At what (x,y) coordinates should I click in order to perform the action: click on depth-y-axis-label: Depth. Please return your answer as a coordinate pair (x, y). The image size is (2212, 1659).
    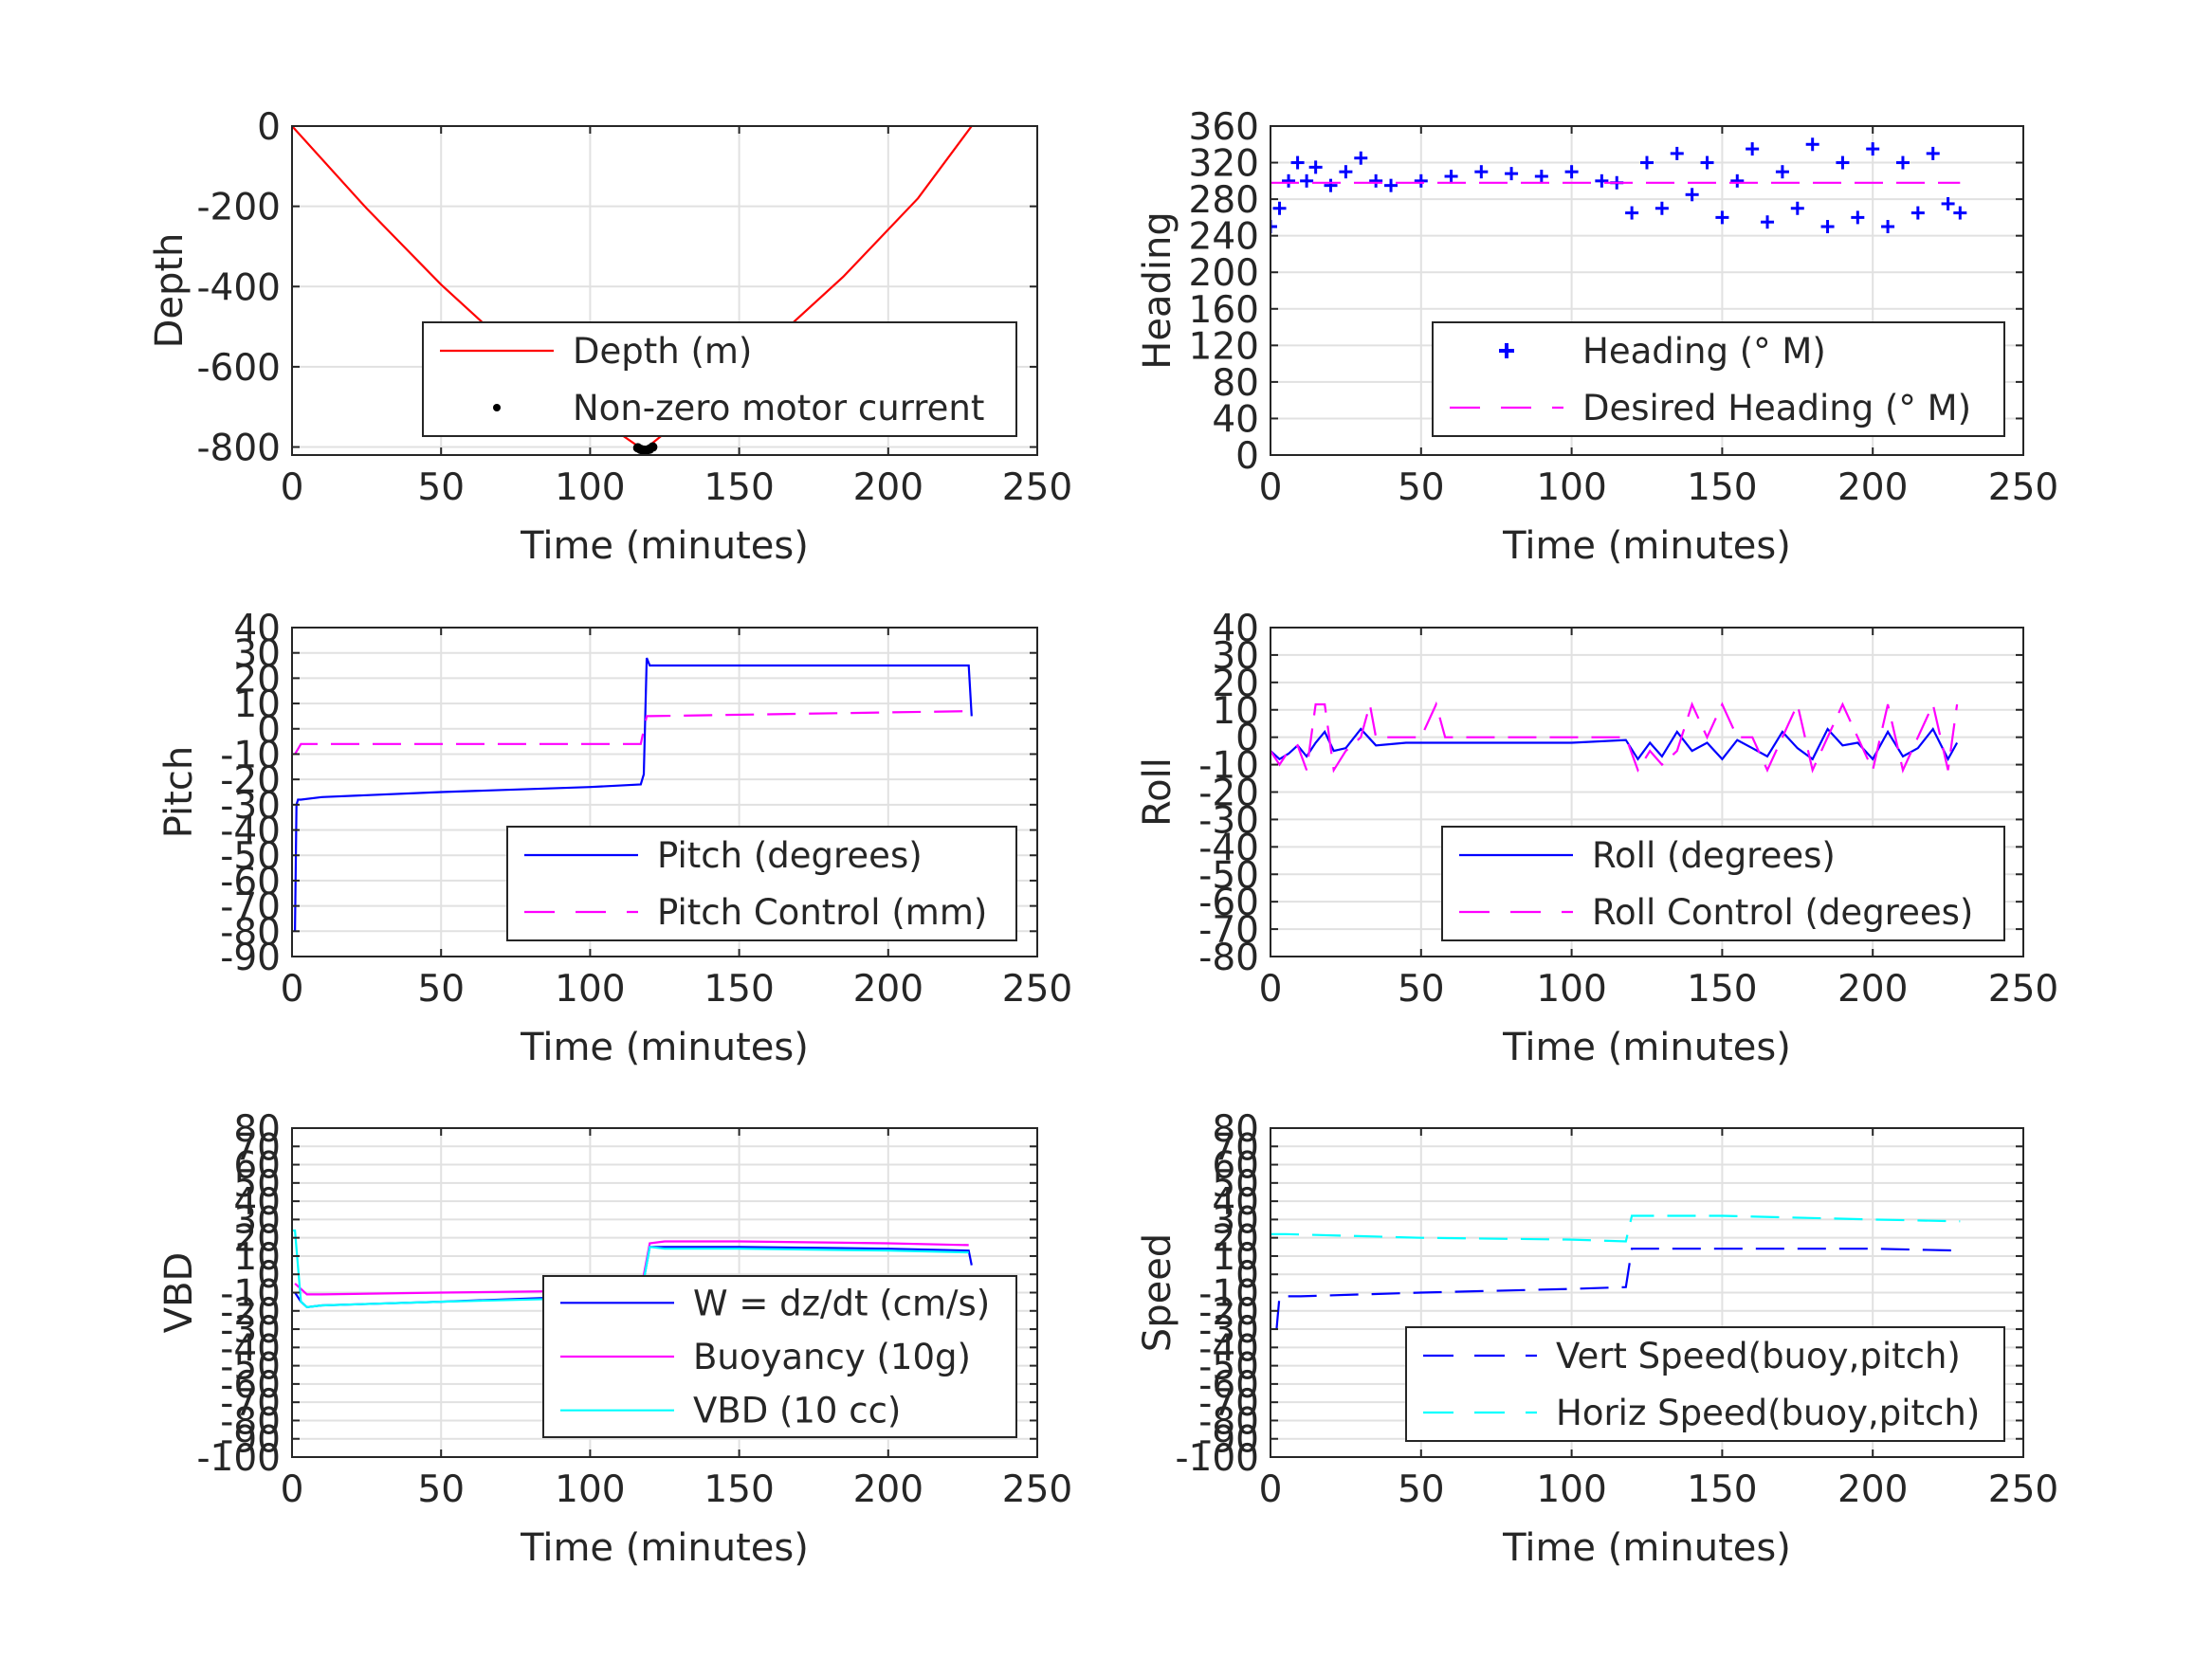
    Looking at the image, I should click on (170, 291).